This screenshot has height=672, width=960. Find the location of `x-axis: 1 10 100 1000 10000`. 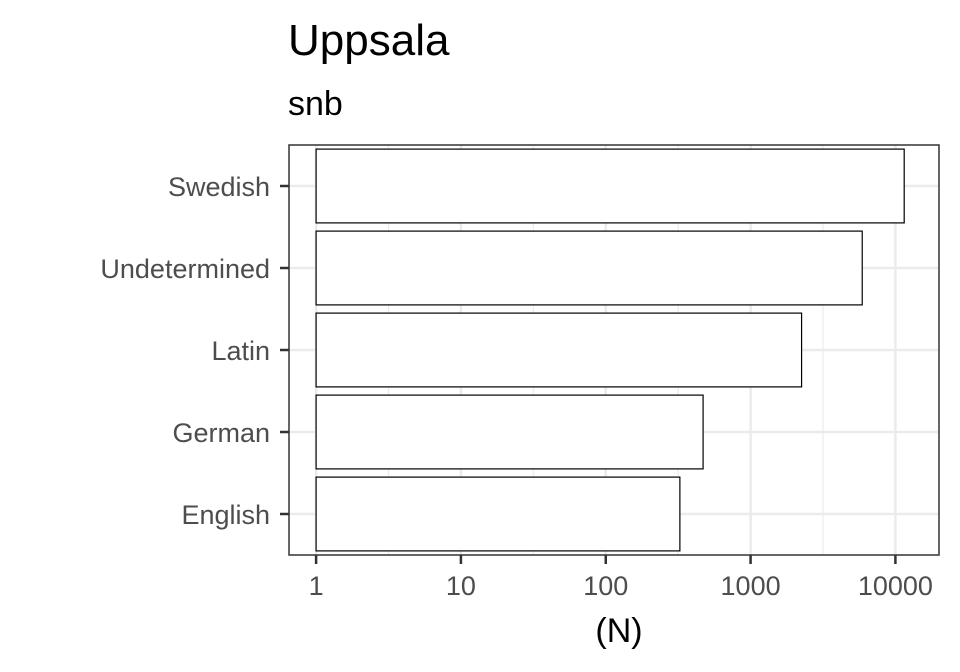

x-axis: 1 10 100 1000 10000 is located at coordinates (621, 578).